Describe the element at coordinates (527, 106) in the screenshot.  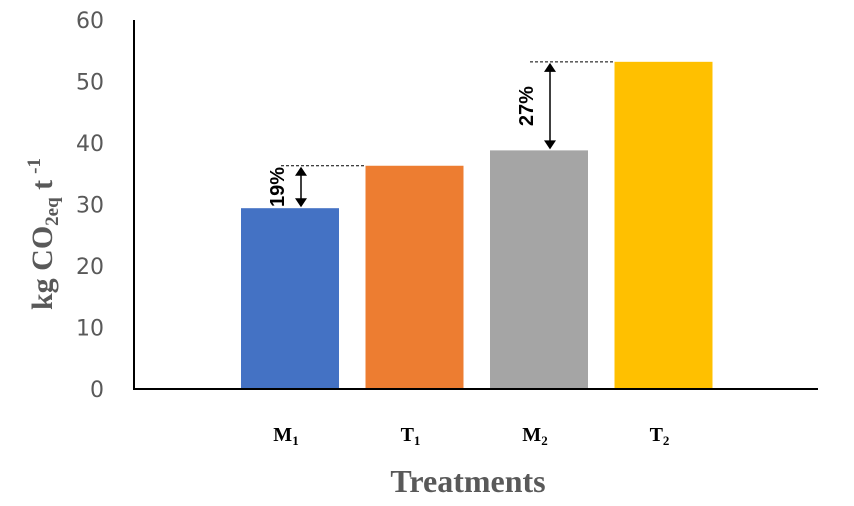
I see `percent-difference-label: 27%` at that location.